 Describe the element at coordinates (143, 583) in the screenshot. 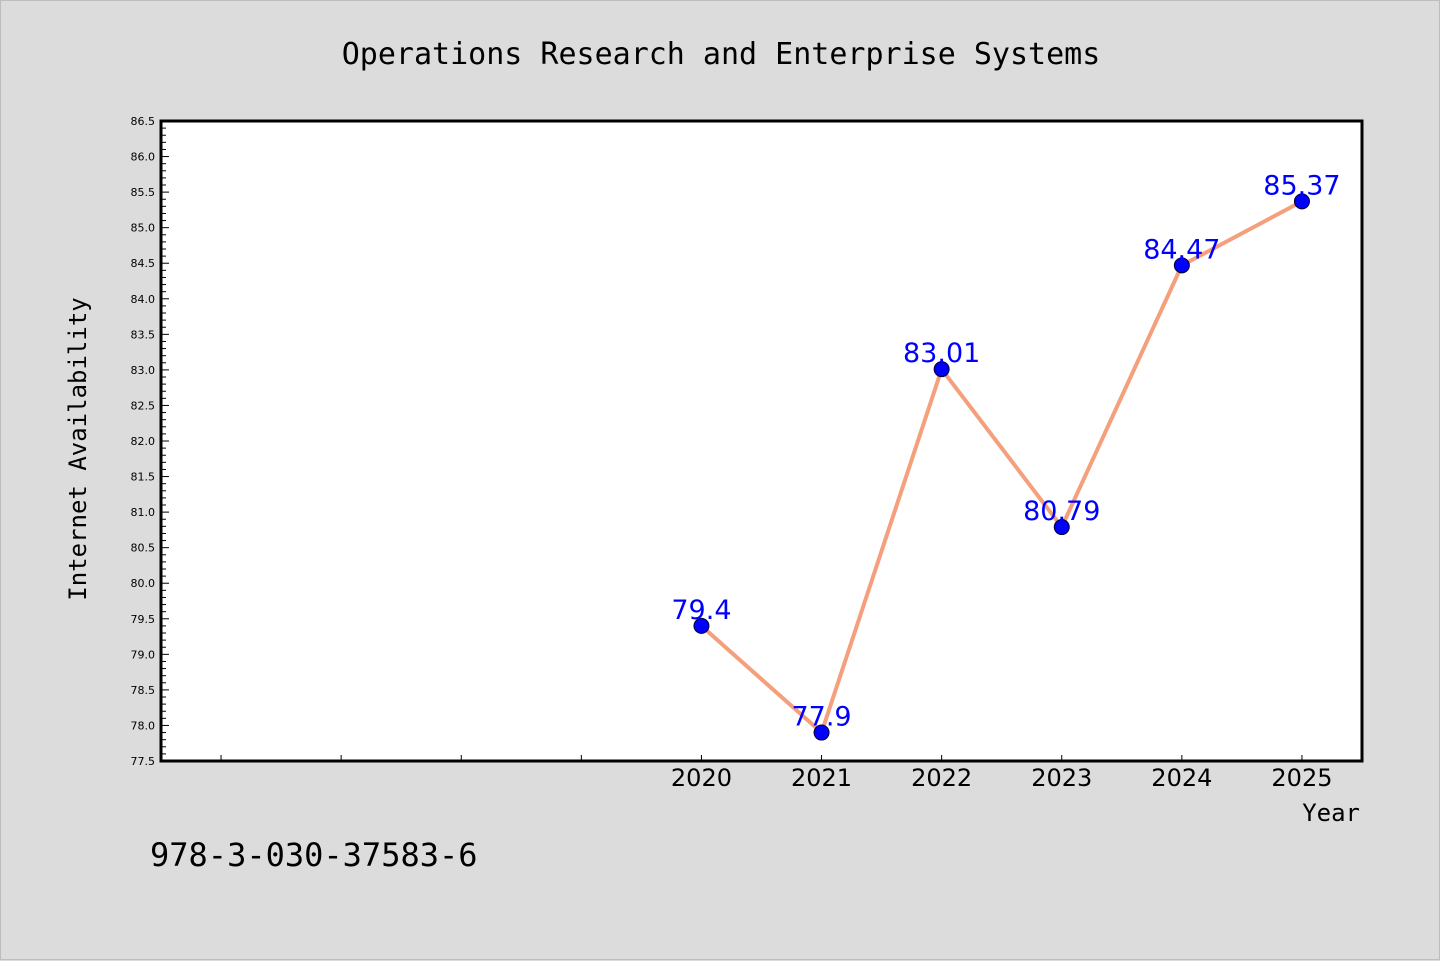

I see `y-tick-label: 80.0` at that location.